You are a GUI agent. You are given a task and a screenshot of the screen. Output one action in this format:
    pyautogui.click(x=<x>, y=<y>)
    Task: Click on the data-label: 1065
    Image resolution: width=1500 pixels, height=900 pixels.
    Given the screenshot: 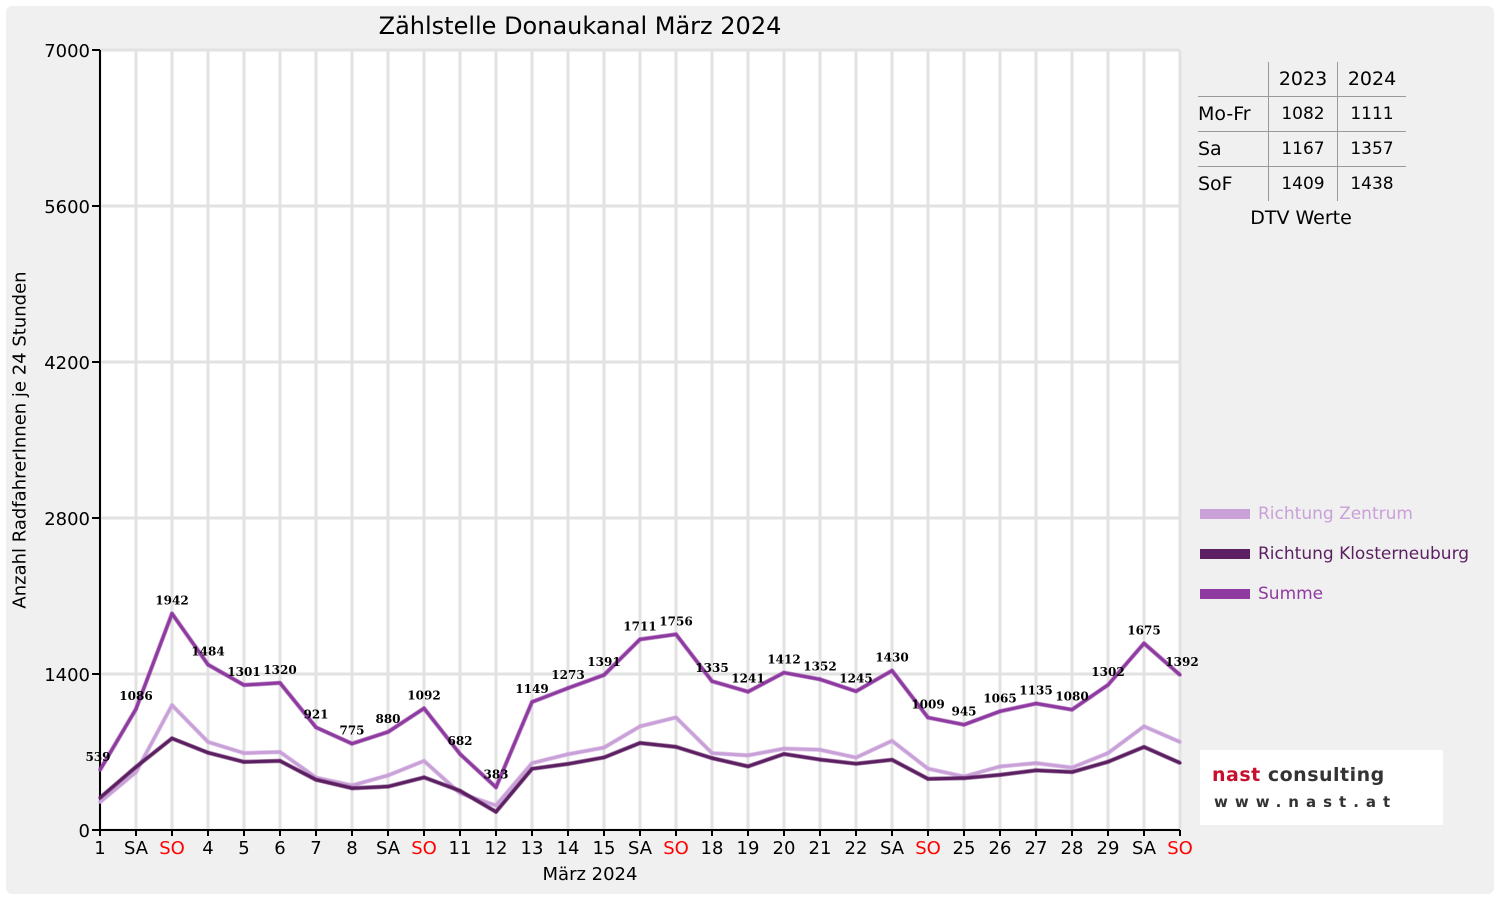 What is the action you would take?
    pyautogui.click(x=999, y=698)
    